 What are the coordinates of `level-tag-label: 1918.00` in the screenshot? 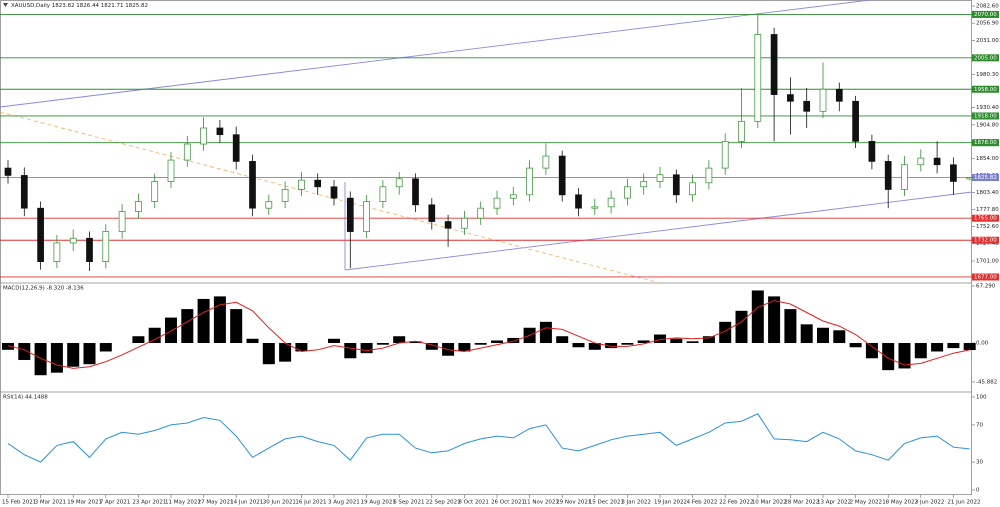 It's located at (985, 116).